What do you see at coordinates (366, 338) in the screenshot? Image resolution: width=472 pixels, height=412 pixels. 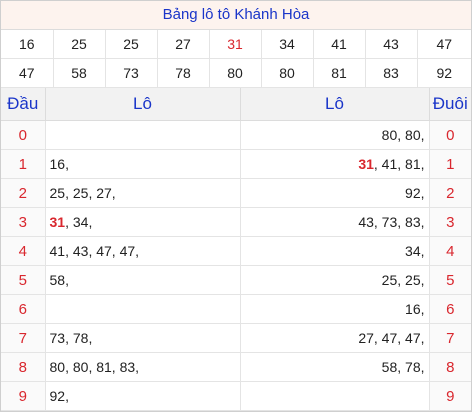 I see `lo-number: 27` at bounding box center [366, 338].